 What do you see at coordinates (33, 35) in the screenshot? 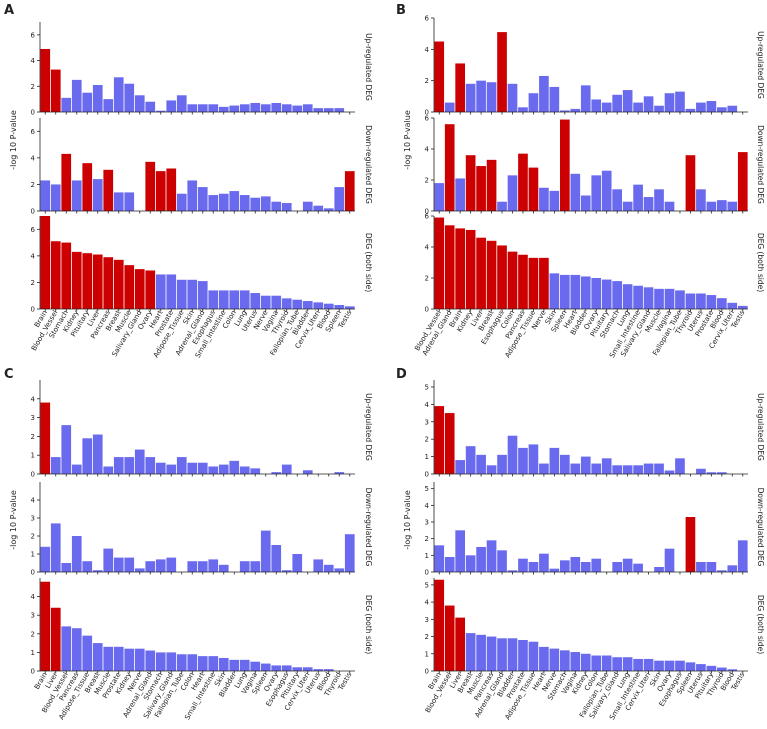
I see `y-tick-label: 6` at bounding box center [33, 35].